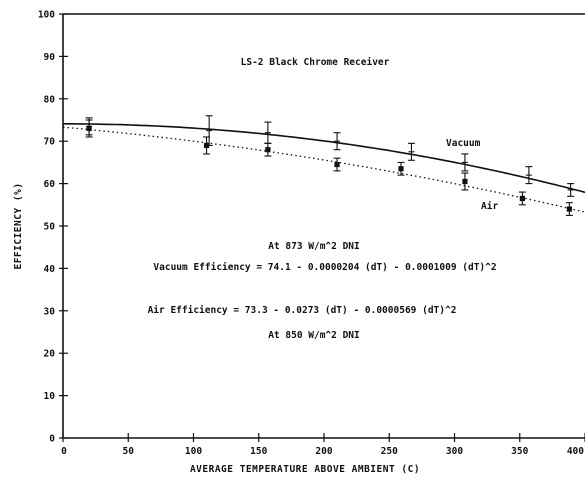  Describe the element at coordinates (519, 451) in the screenshot. I see `x-tick-label: 350` at that location.